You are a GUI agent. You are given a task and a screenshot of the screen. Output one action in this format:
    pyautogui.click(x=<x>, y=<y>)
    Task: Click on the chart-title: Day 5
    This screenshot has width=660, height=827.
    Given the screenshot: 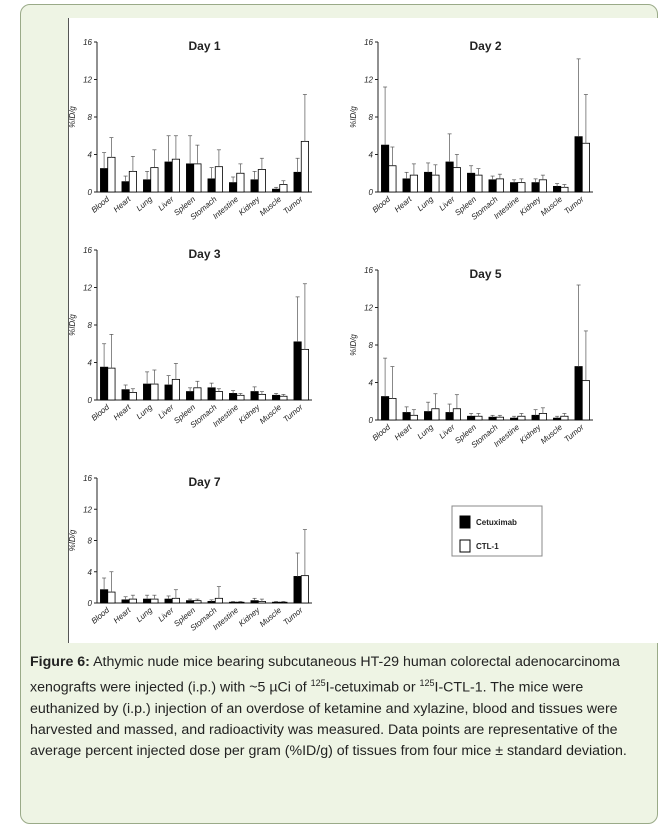 What is the action you would take?
    pyautogui.click(x=485, y=274)
    